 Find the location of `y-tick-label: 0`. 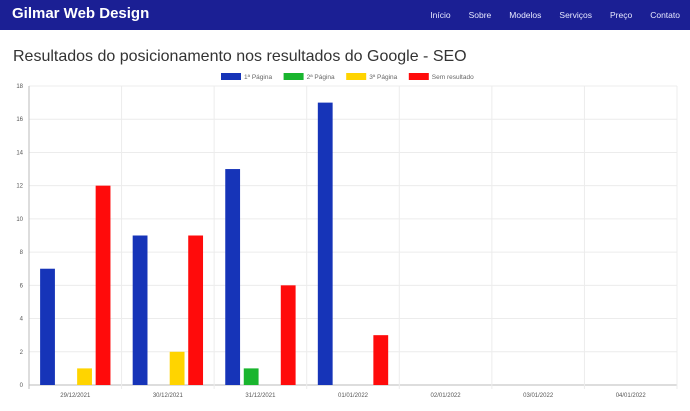

y-tick-label: 0 is located at coordinates (22, 386).